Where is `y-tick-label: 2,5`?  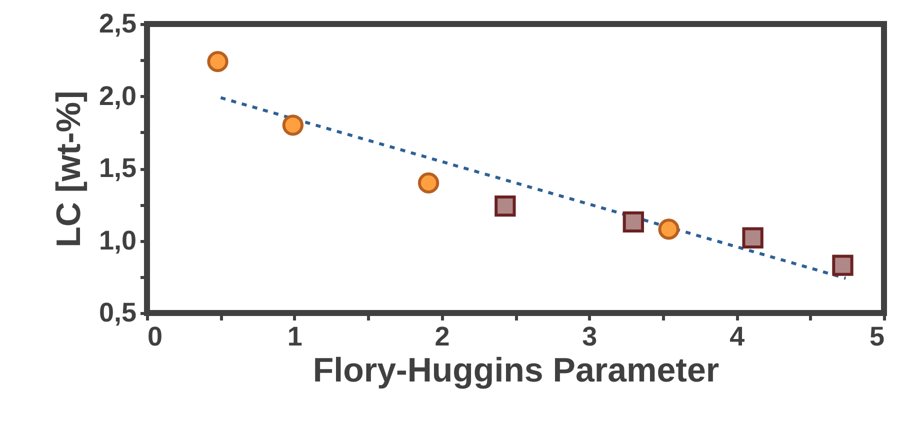 y-tick-label: 2,5 is located at coordinates (117, 23).